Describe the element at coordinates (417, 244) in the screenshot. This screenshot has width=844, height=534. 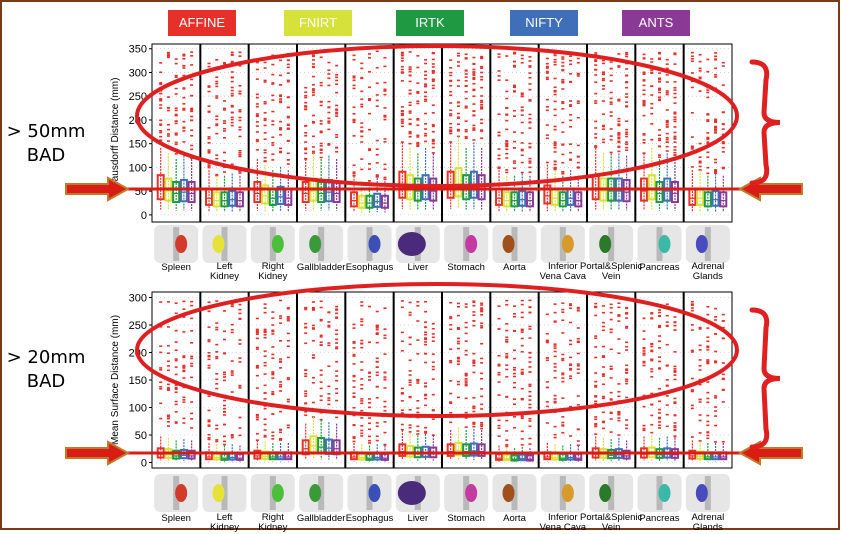
I see `liver-icon` at that location.